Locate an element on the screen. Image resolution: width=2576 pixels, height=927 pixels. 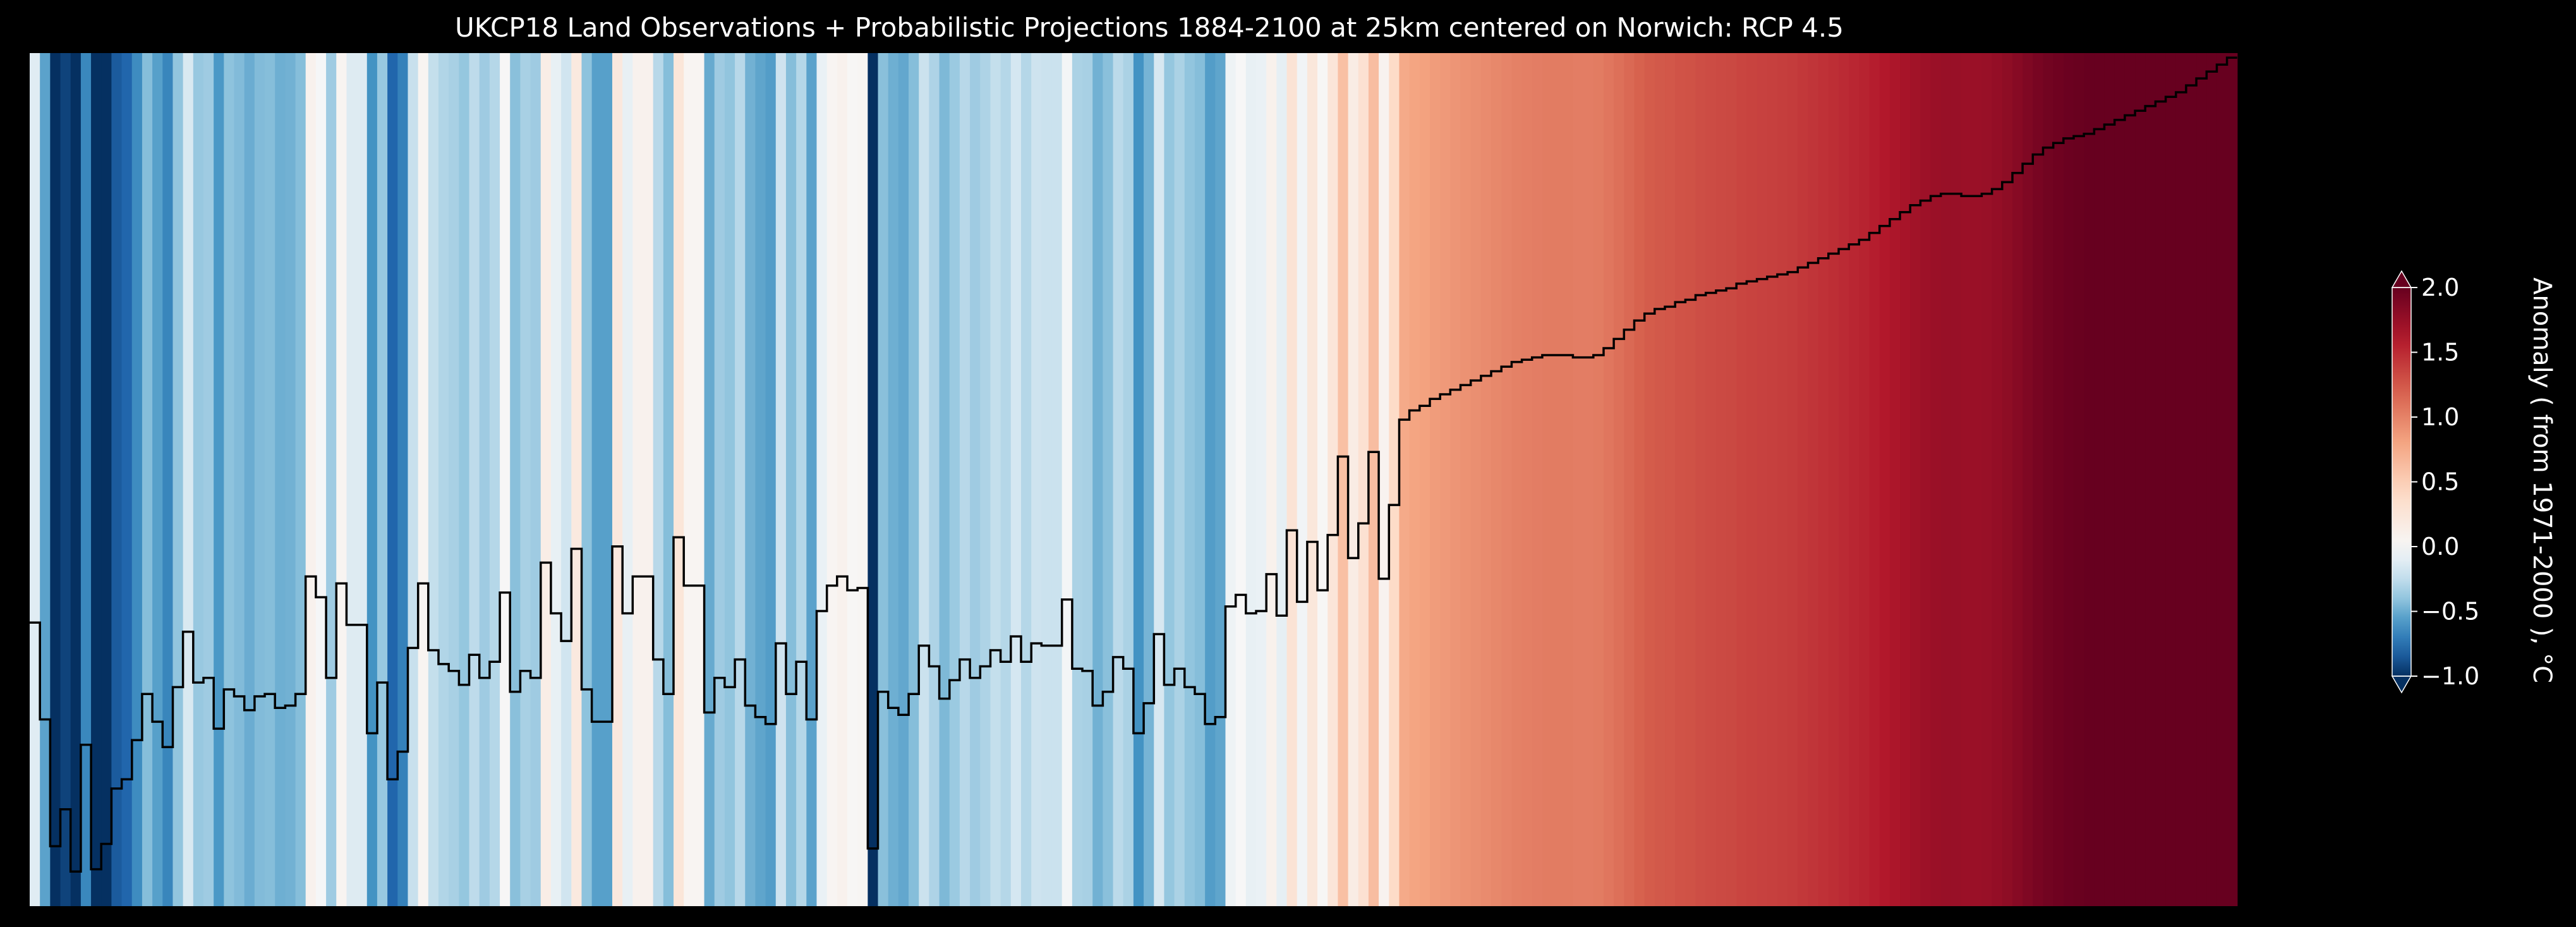
stripe-1993 is located at coordinates (1149, 479).